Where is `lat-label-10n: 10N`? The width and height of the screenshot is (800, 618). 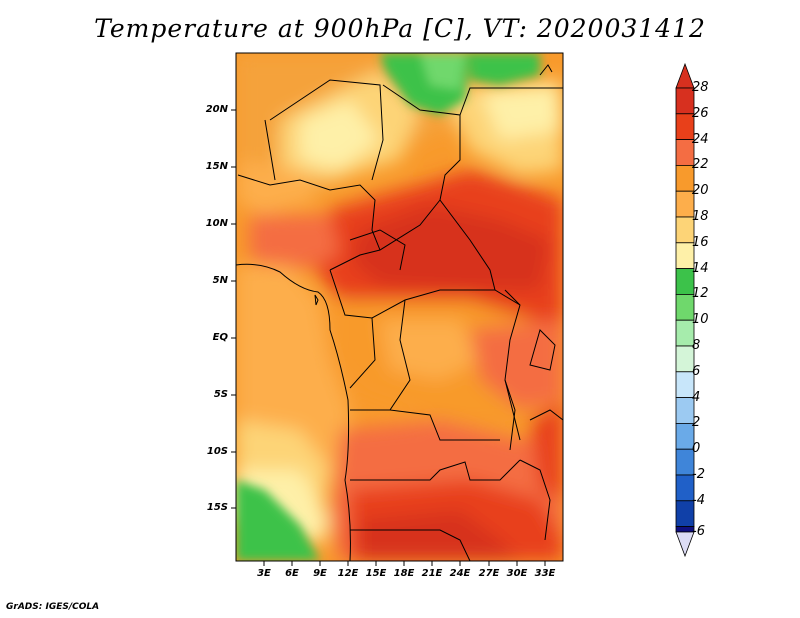
lat-label-10n: 10N is located at coordinates (216, 223).